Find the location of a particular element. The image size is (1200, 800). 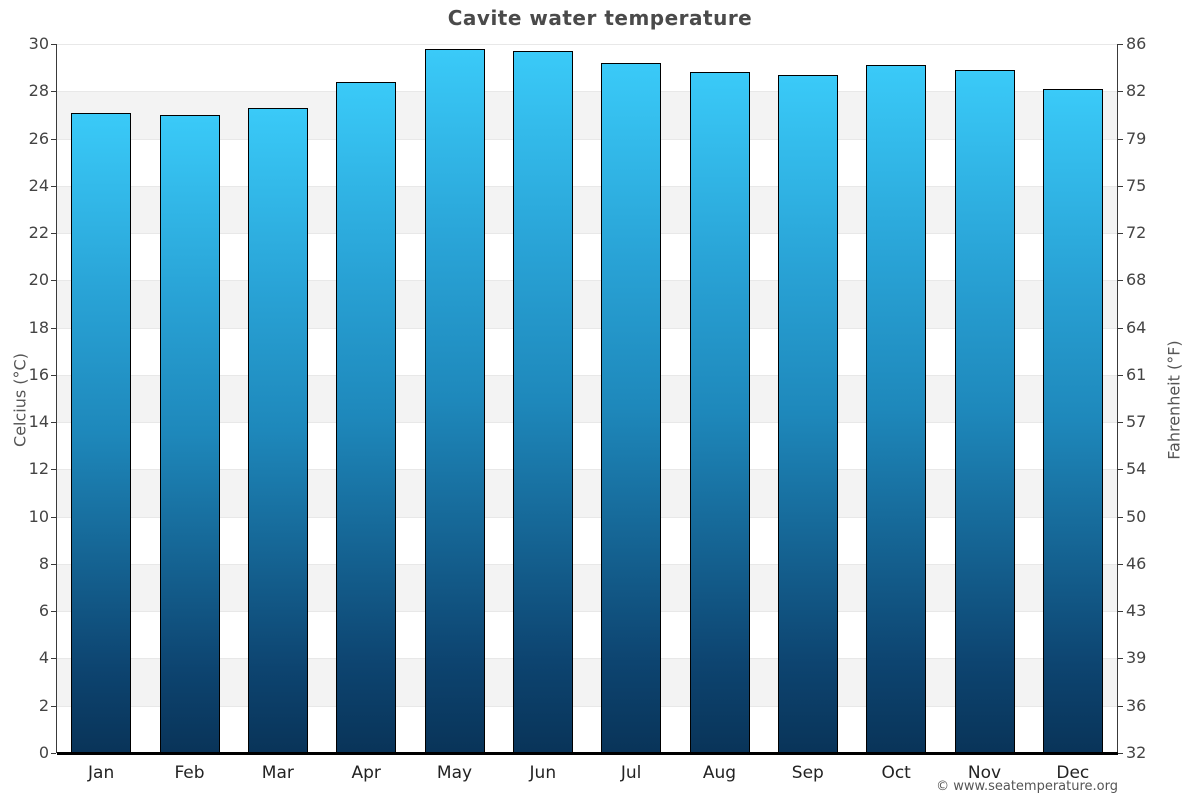

y-axis-right-label: 57 is located at coordinates (1136, 422).